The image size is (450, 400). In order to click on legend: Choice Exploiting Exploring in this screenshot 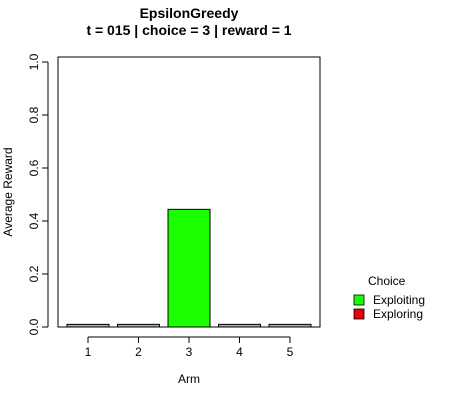, I will do `click(389, 297)`.